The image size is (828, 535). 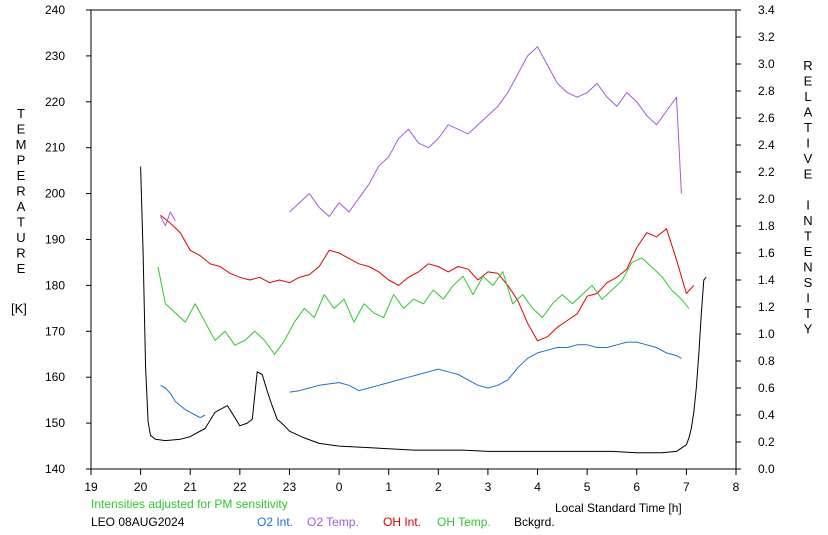 What do you see at coordinates (423, 306) in the screenshot?
I see `series-line-oh-temp` at bounding box center [423, 306].